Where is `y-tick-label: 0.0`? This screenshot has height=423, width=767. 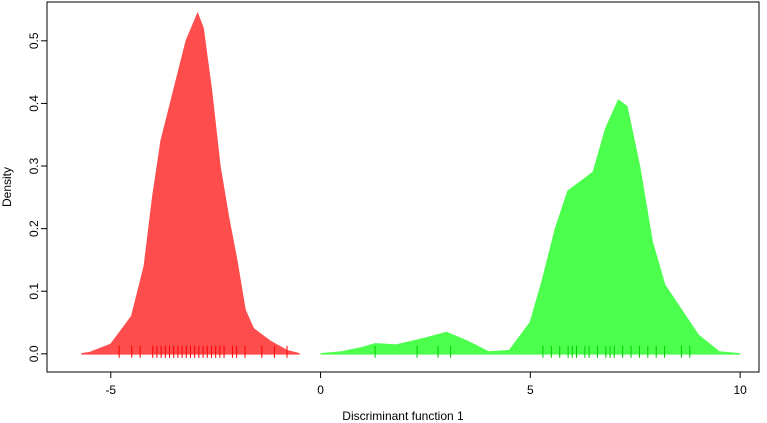 y-tick-label: 0.0 is located at coordinates (34, 353).